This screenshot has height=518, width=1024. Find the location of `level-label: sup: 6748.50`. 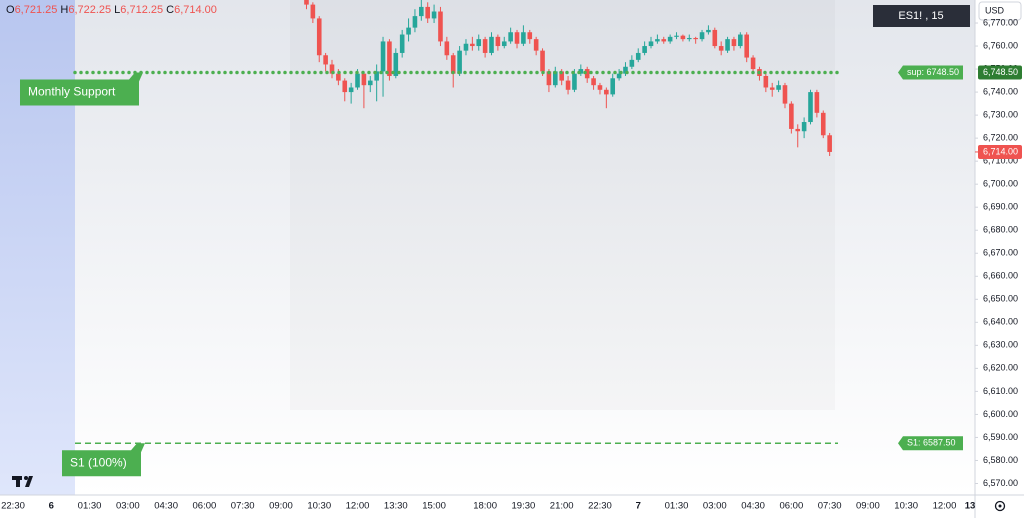

level-label: sup: 6748.50 is located at coordinates (933, 72).